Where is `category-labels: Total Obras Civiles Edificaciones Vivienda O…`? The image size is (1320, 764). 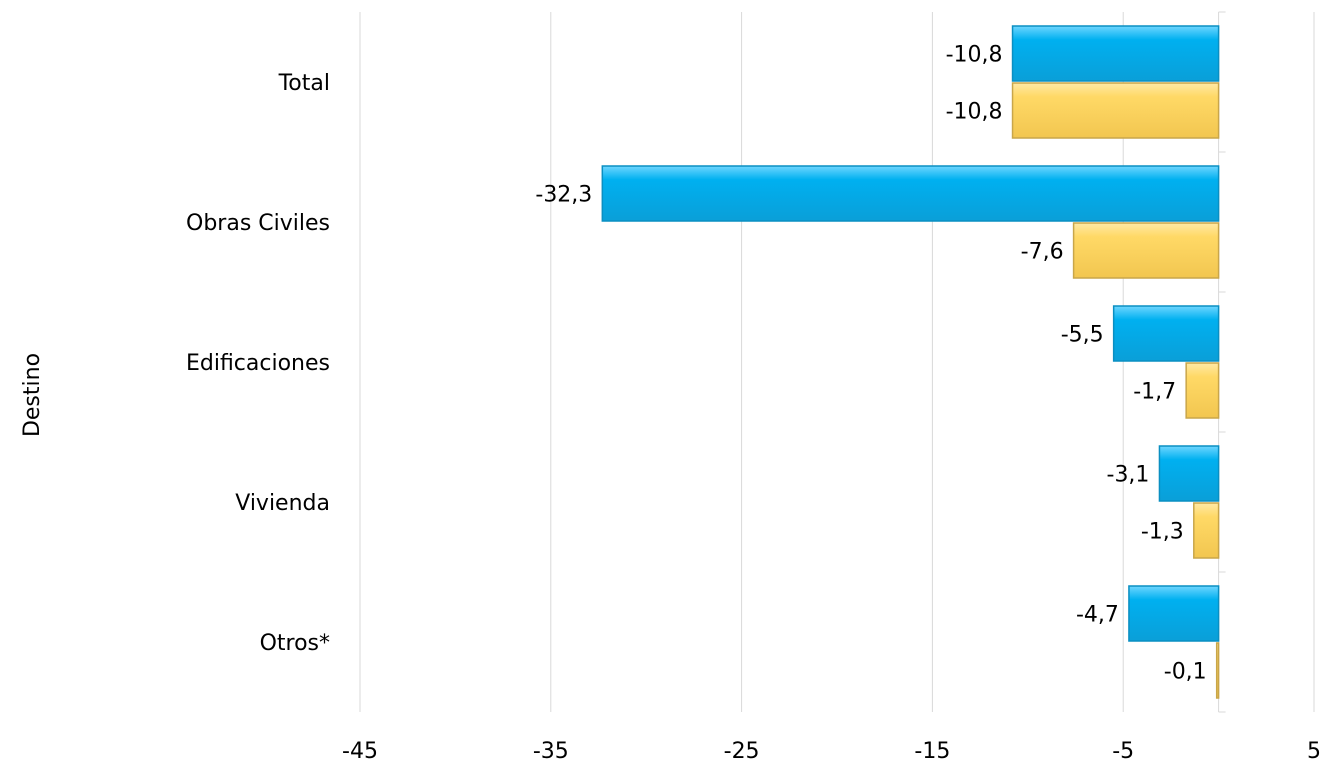 category-labels: Total Obras Civiles Edificaciones Vivienda O… is located at coordinates (258, 363).